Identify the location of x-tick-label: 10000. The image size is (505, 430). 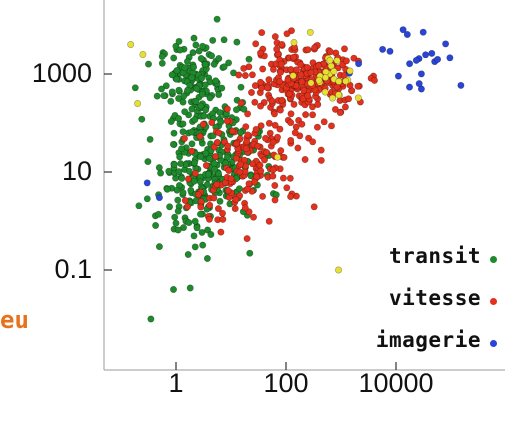
(396, 383).